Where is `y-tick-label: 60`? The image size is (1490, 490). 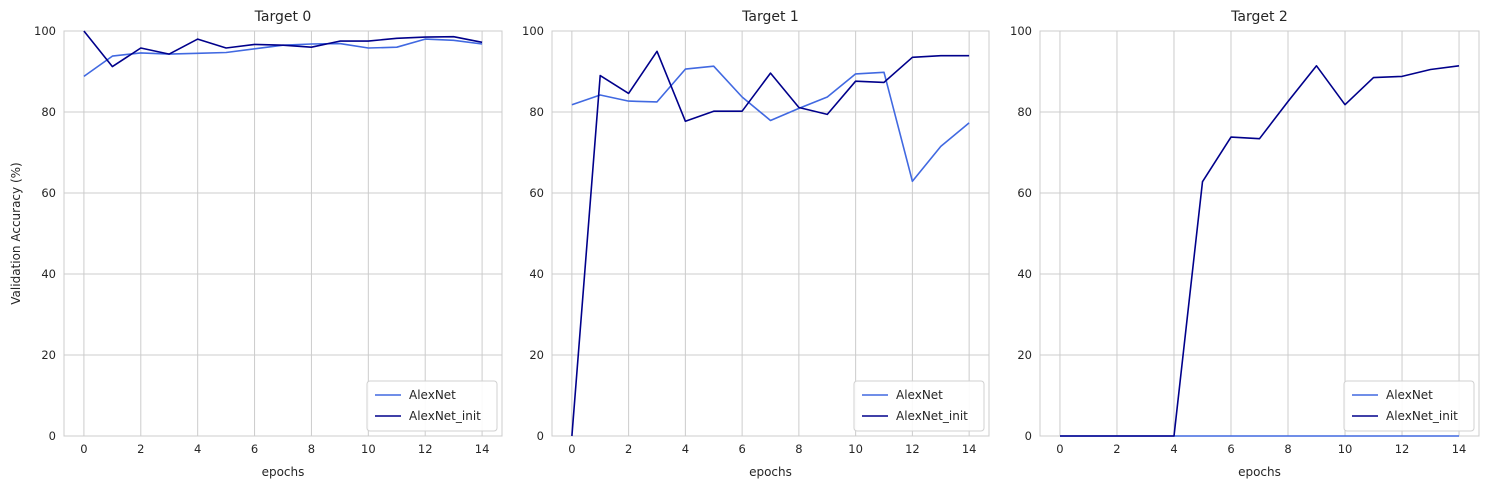
y-tick-label: 60 is located at coordinates (536, 193).